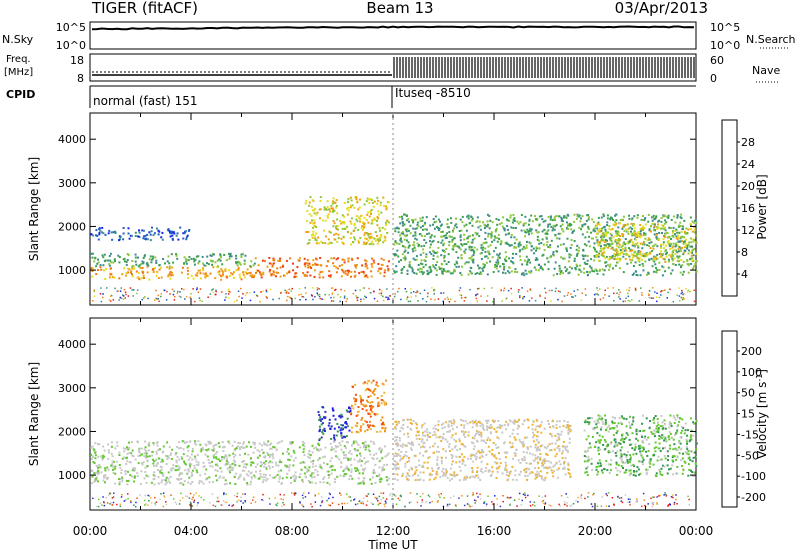 Image resolution: width=800 pixels, height=558 pixels. Describe the element at coordinates (748, 393) in the screenshot. I see `velocity-colorbar-tick-2: 50` at that location.